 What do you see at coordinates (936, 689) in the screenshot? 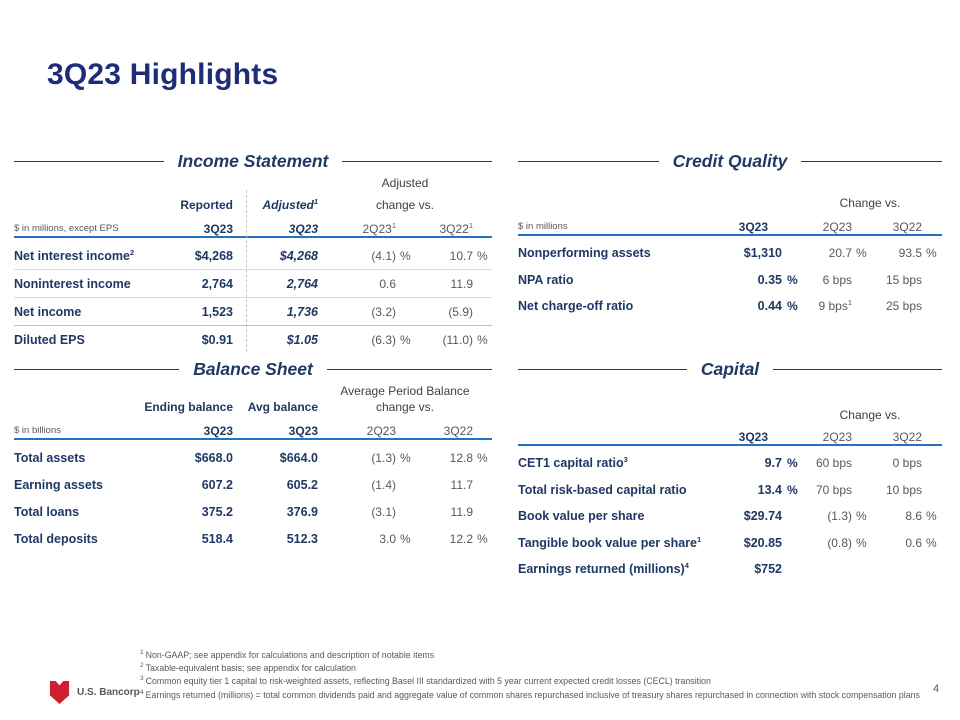
I see `page-number: 4` at bounding box center [936, 689].